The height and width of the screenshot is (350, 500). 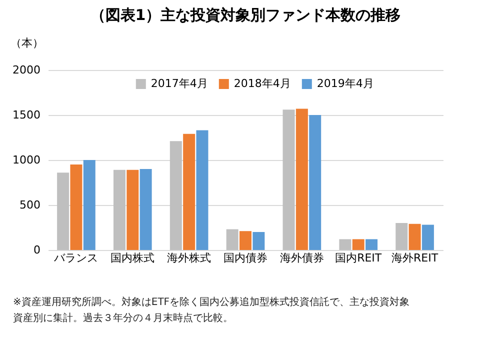 I want to click on text: ※資産運用研究所調べ。対象はETFを除く国内公募追加型株式投資信託で、主な投資対象, so click(x=211, y=302).